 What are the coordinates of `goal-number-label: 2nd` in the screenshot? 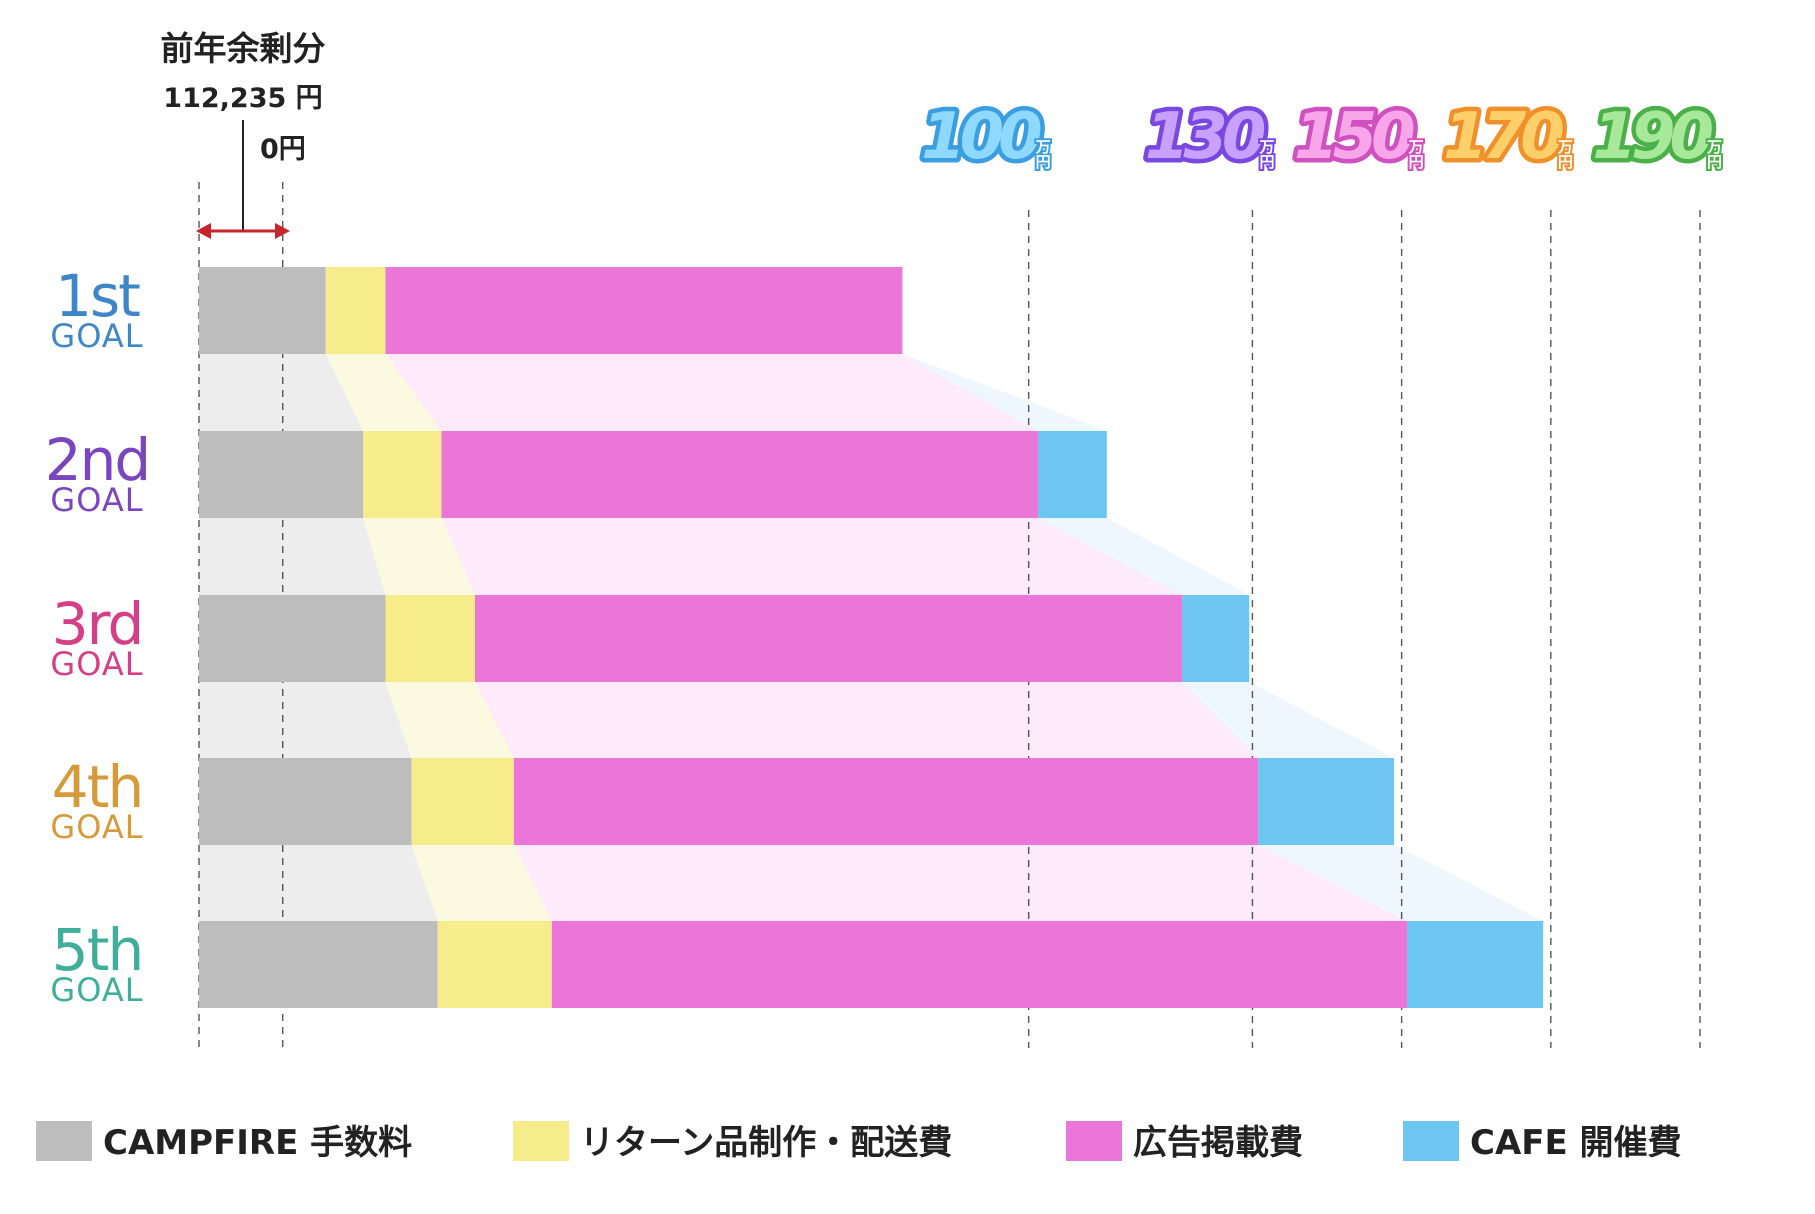 It's located at (97, 460).